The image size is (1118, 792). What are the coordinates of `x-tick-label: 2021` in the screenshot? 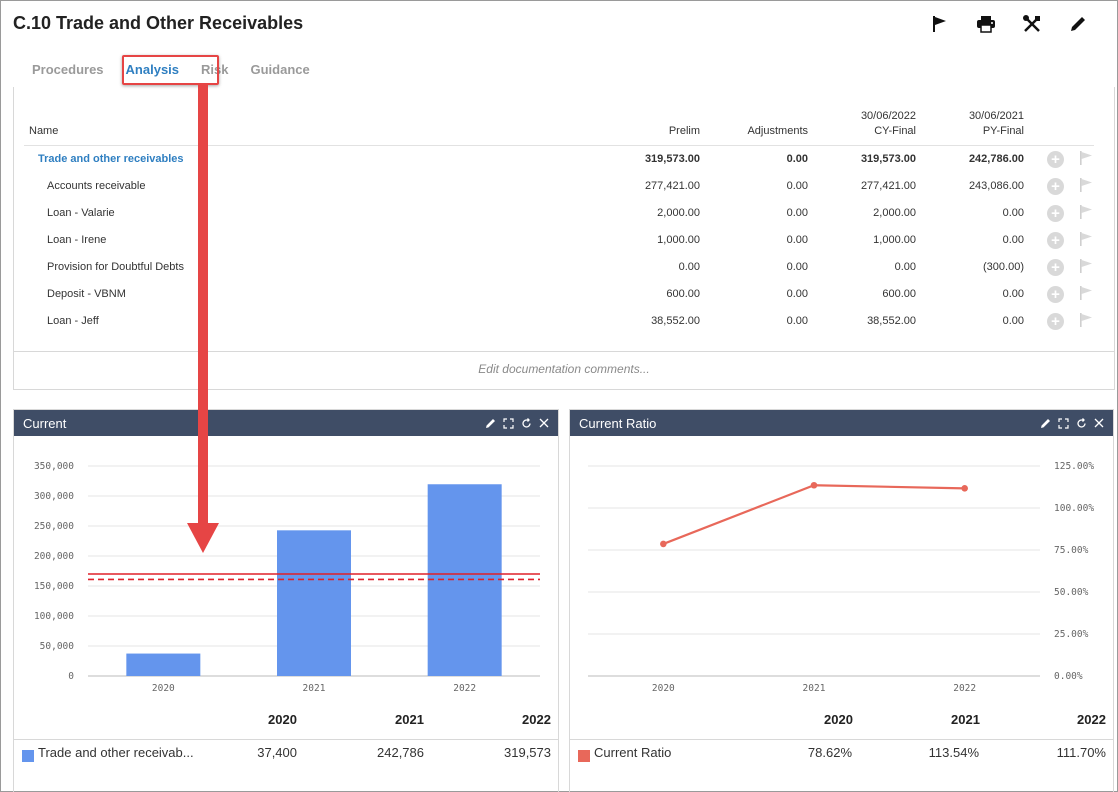 It's located at (814, 688).